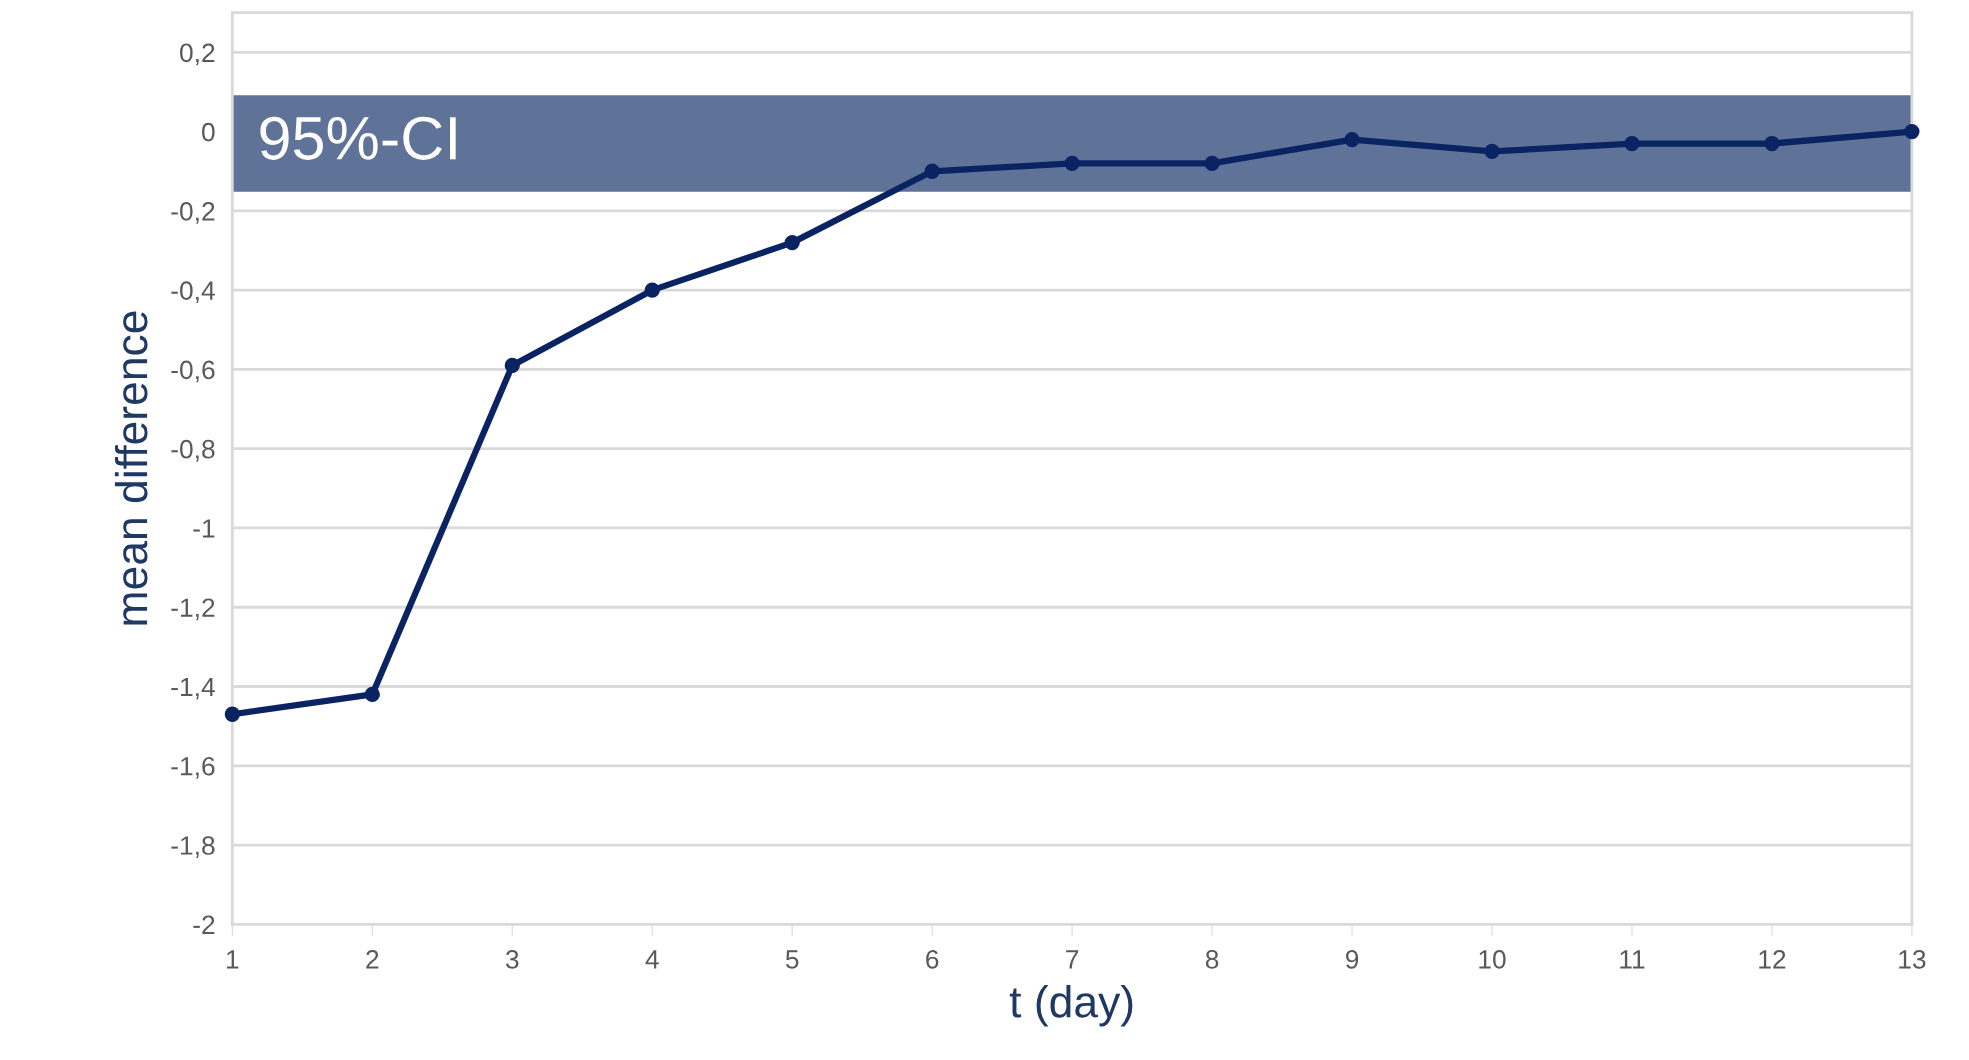 The height and width of the screenshot is (1060, 1969). Describe the element at coordinates (193, 767) in the screenshot. I see `y-tick-label: -1,6` at that location.